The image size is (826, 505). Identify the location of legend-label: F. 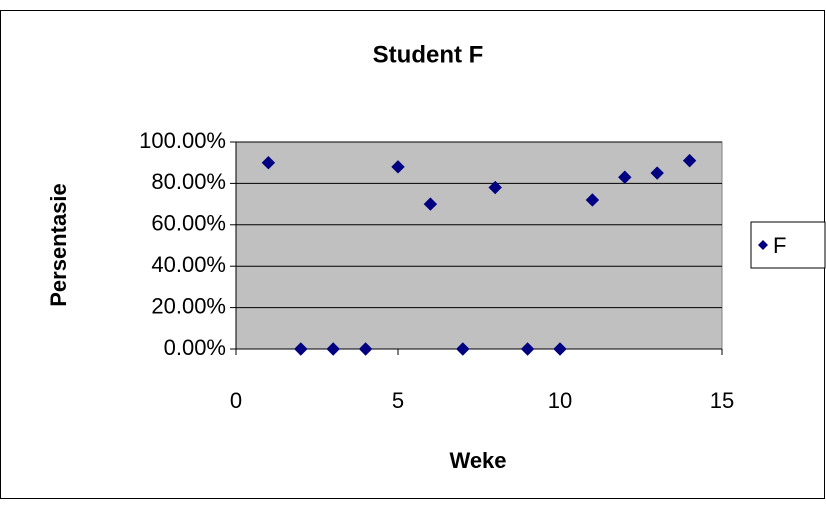
(779, 245).